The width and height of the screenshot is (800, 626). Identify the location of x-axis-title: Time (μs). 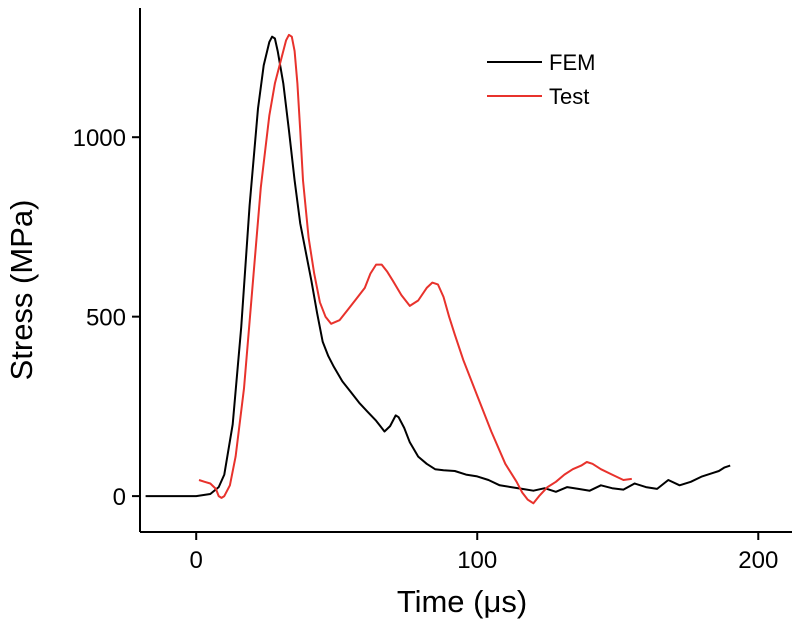
(462, 601).